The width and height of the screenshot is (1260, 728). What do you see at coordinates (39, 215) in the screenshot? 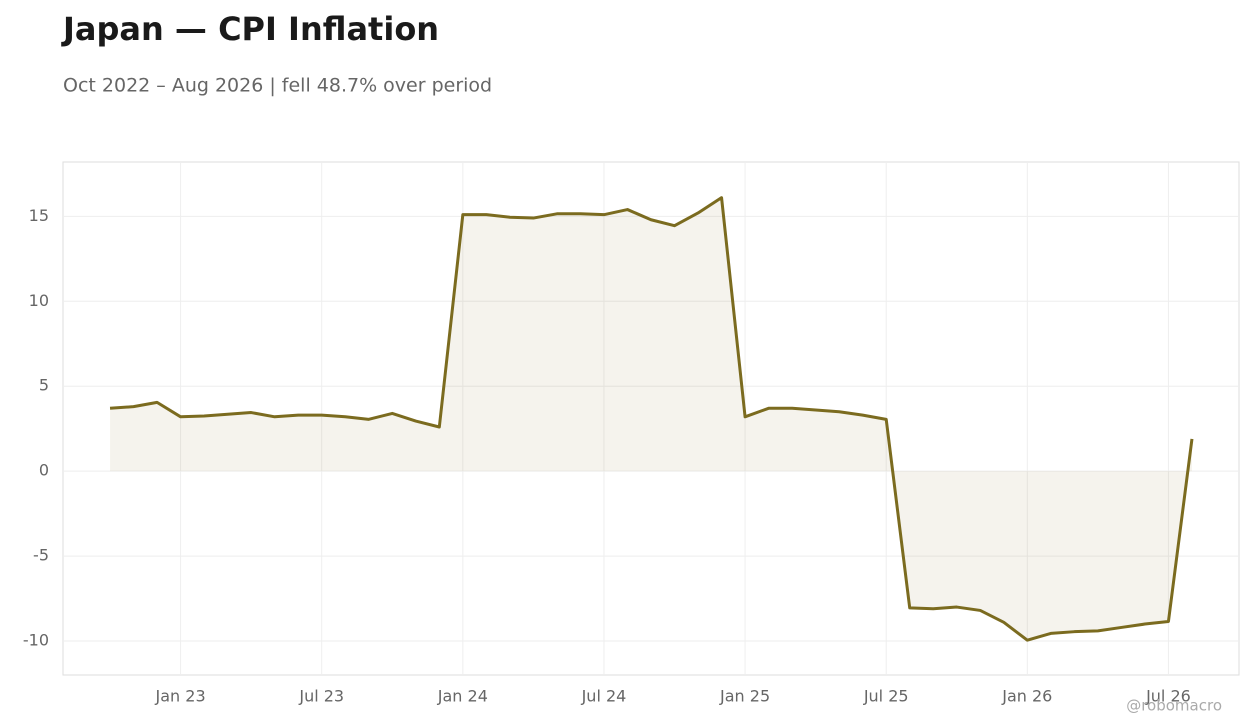
I see `y-tick-label: 15` at bounding box center [39, 215].